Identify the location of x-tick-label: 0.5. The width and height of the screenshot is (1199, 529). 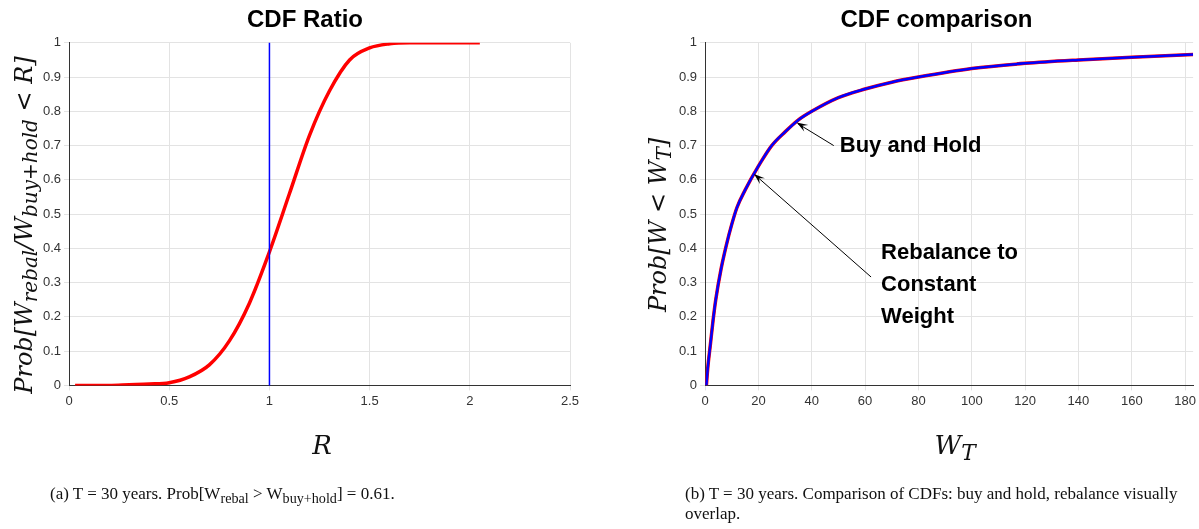
(169, 400).